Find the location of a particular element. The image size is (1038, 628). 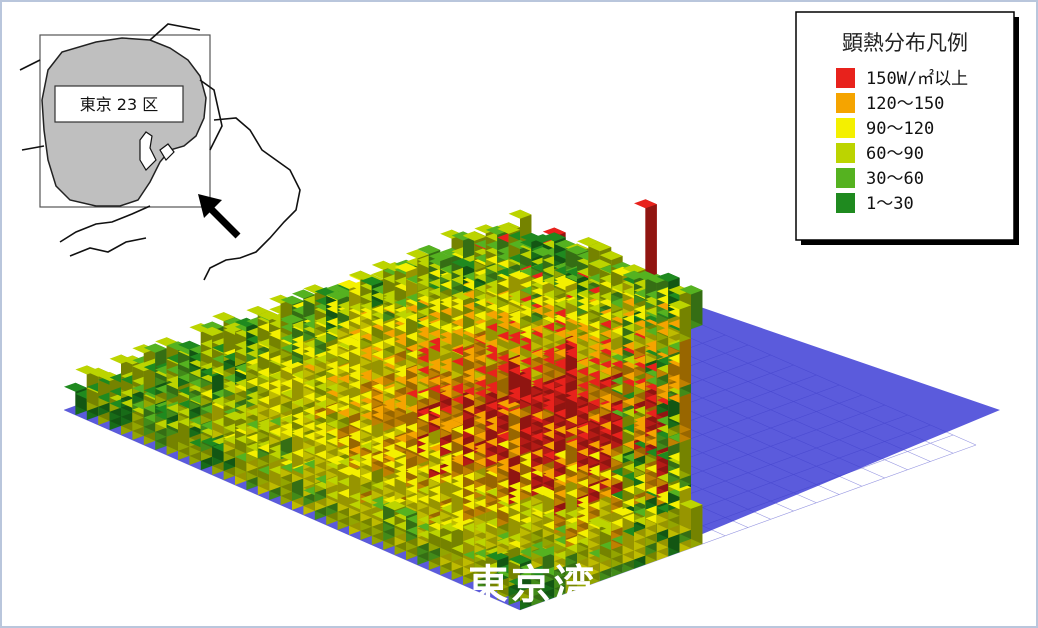

legend-items: 150W/㎡以上 120～150 90～120 60～90 30～60 1～30 is located at coordinates (902, 141).